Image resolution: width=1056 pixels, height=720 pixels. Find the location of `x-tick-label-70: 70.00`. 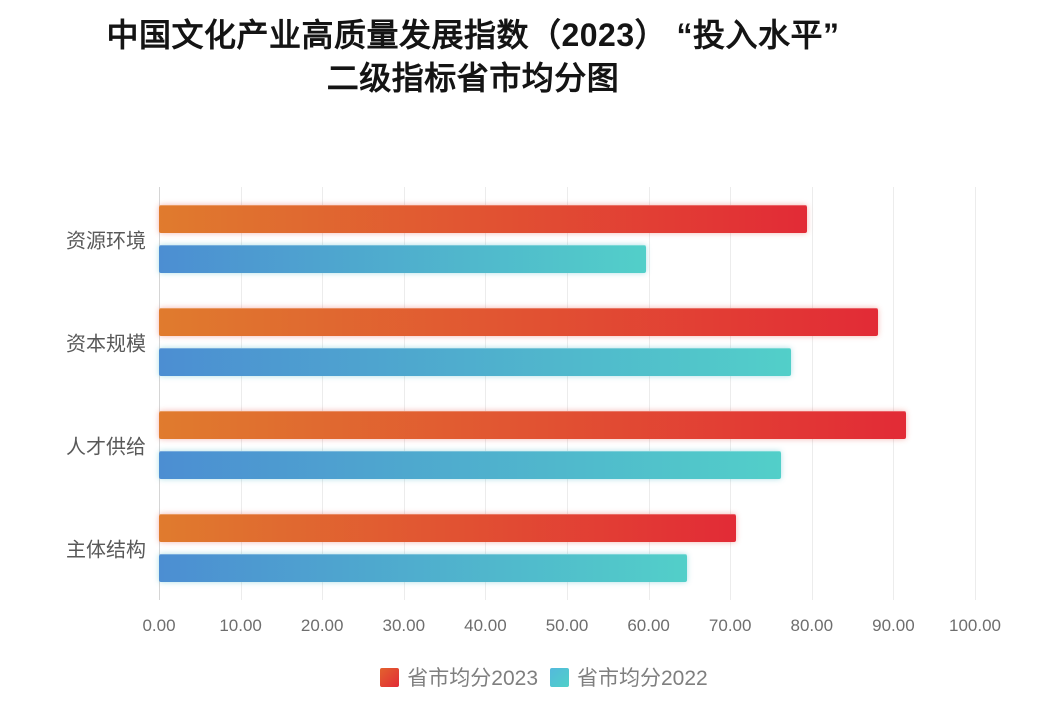

x-tick-label-70: 70.00 is located at coordinates (730, 625).